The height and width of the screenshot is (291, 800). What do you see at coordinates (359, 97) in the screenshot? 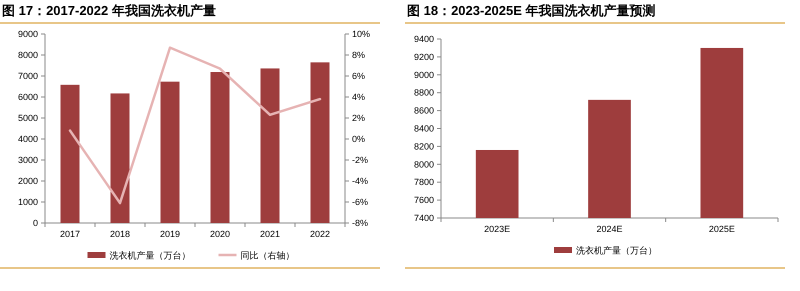
I see `y2-tick-label: 4%` at bounding box center [359, 97].